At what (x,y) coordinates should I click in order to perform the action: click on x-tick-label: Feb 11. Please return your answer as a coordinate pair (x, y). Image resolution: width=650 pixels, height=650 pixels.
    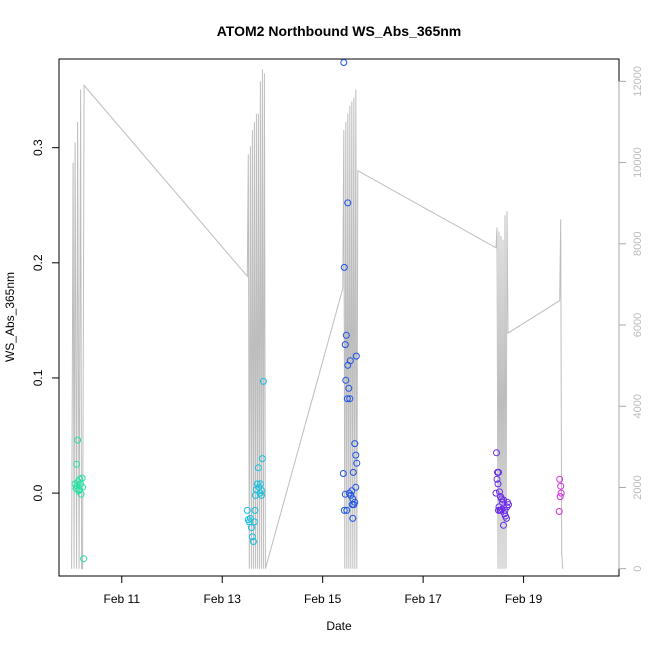
    Looking at the image, I should click on (122, 599).